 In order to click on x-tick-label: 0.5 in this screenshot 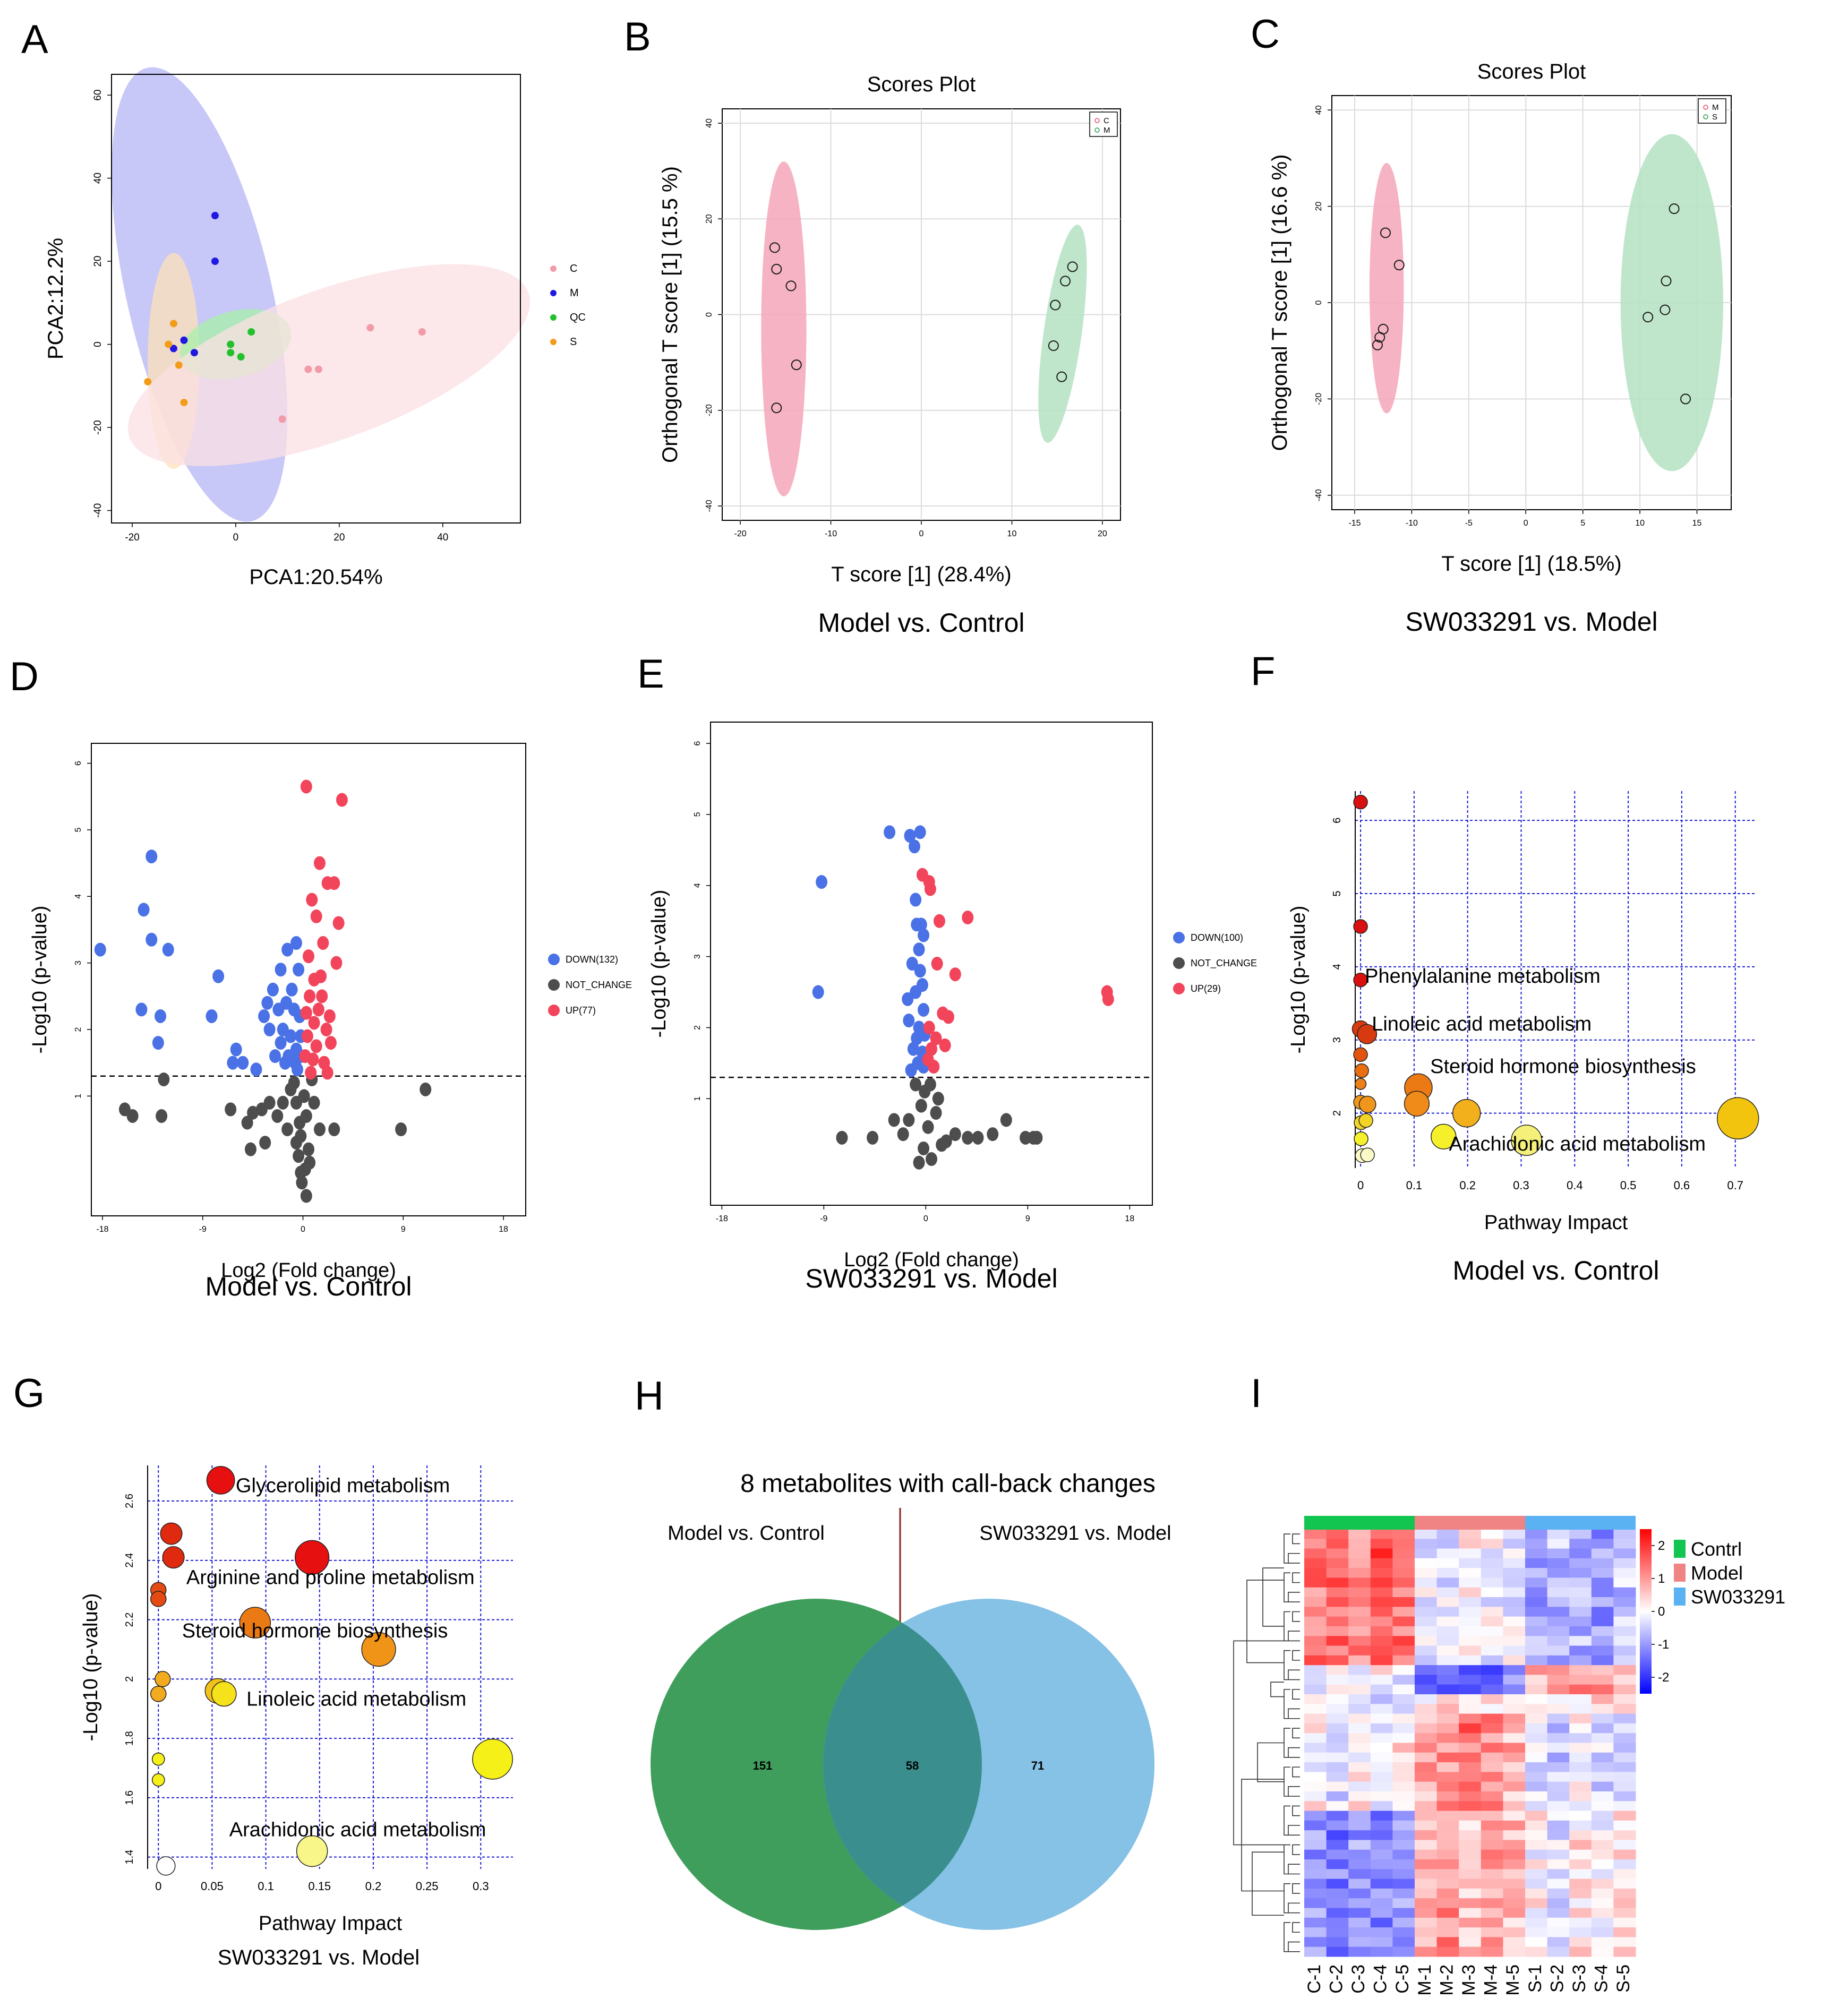, I will do `click(1628, 1186)`.